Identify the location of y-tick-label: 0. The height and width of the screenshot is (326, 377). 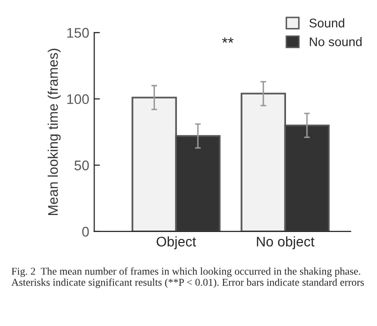
(85, 231).